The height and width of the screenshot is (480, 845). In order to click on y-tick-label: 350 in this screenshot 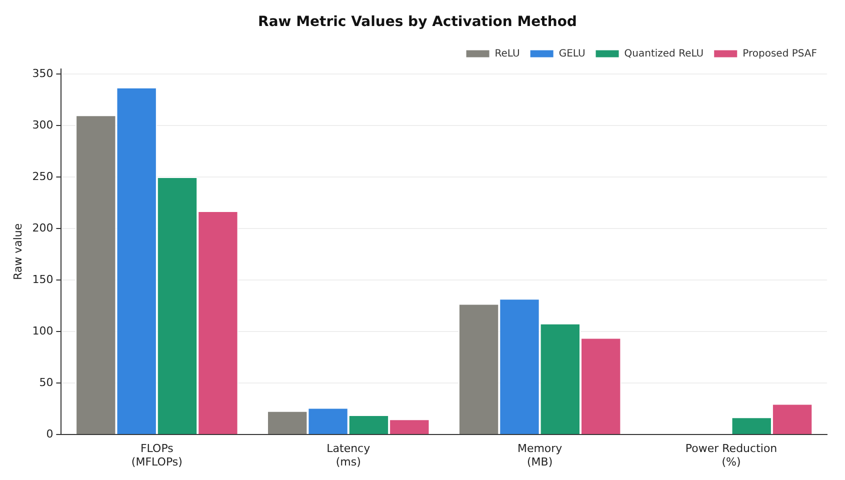, I will do `click(43, 73)`.